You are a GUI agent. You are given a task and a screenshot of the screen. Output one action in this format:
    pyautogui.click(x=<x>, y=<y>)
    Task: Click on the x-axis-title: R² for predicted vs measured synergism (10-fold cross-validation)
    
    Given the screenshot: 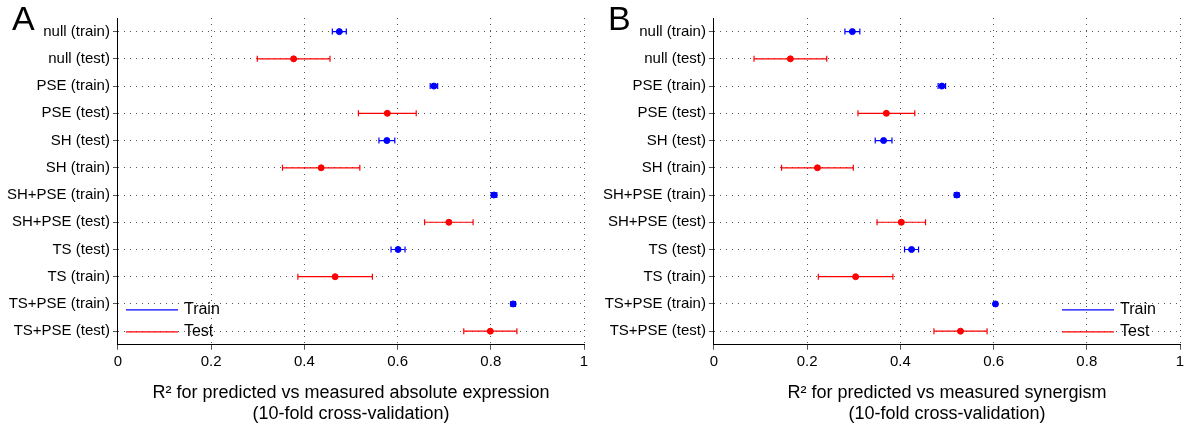 What is the action you would take?
    pyautogui.click(x=947, y=402)
    